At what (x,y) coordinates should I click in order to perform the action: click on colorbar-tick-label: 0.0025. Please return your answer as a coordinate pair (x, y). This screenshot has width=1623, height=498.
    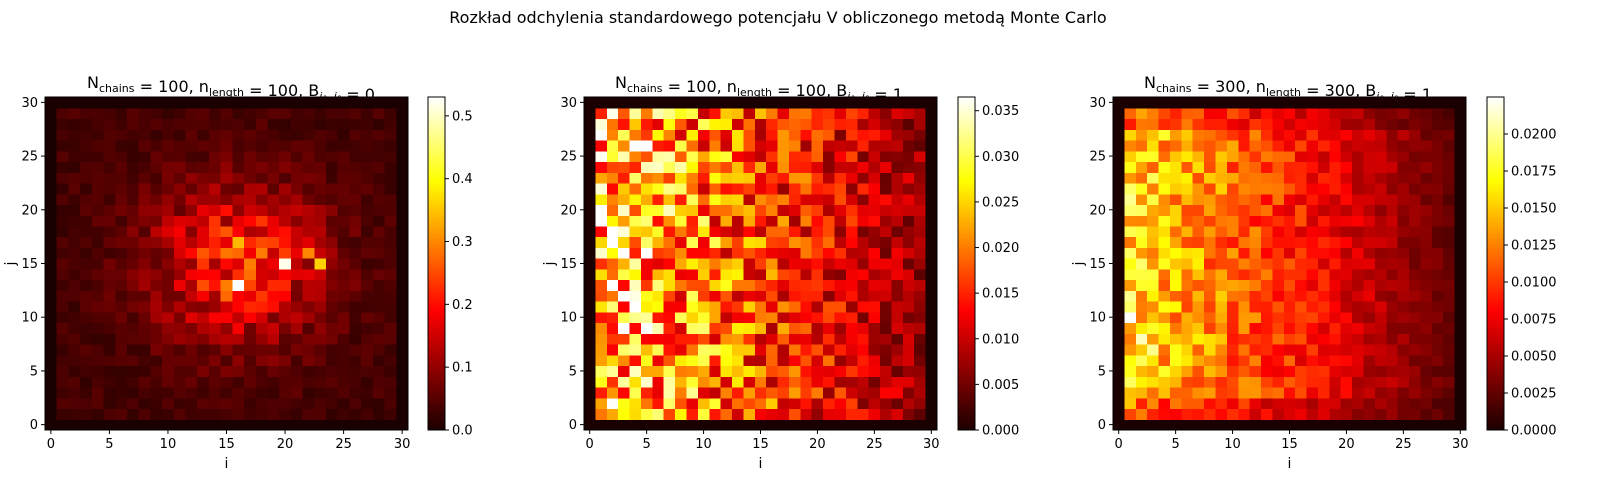
    Looking at the image, I should click on (1534, 394).